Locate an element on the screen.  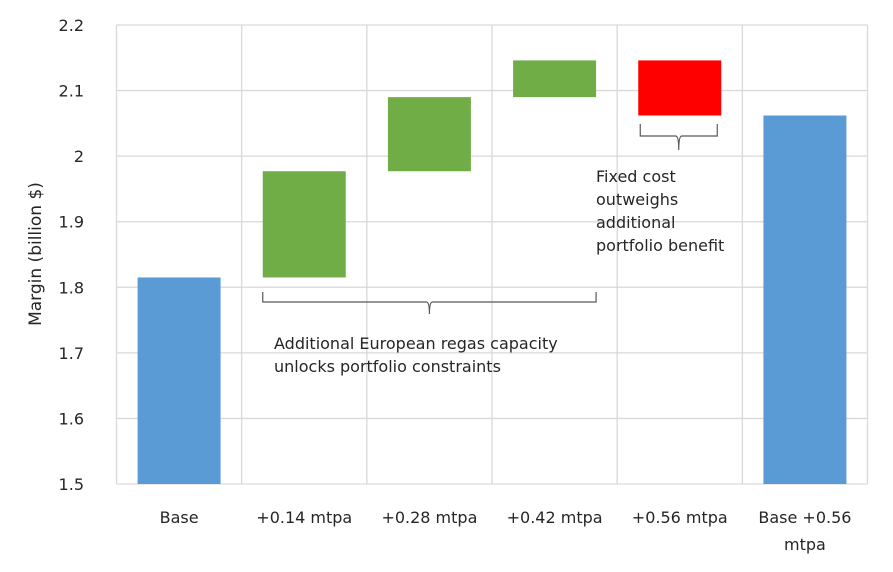
x-axis-label: mtpa is located at coordinates (805, 544).